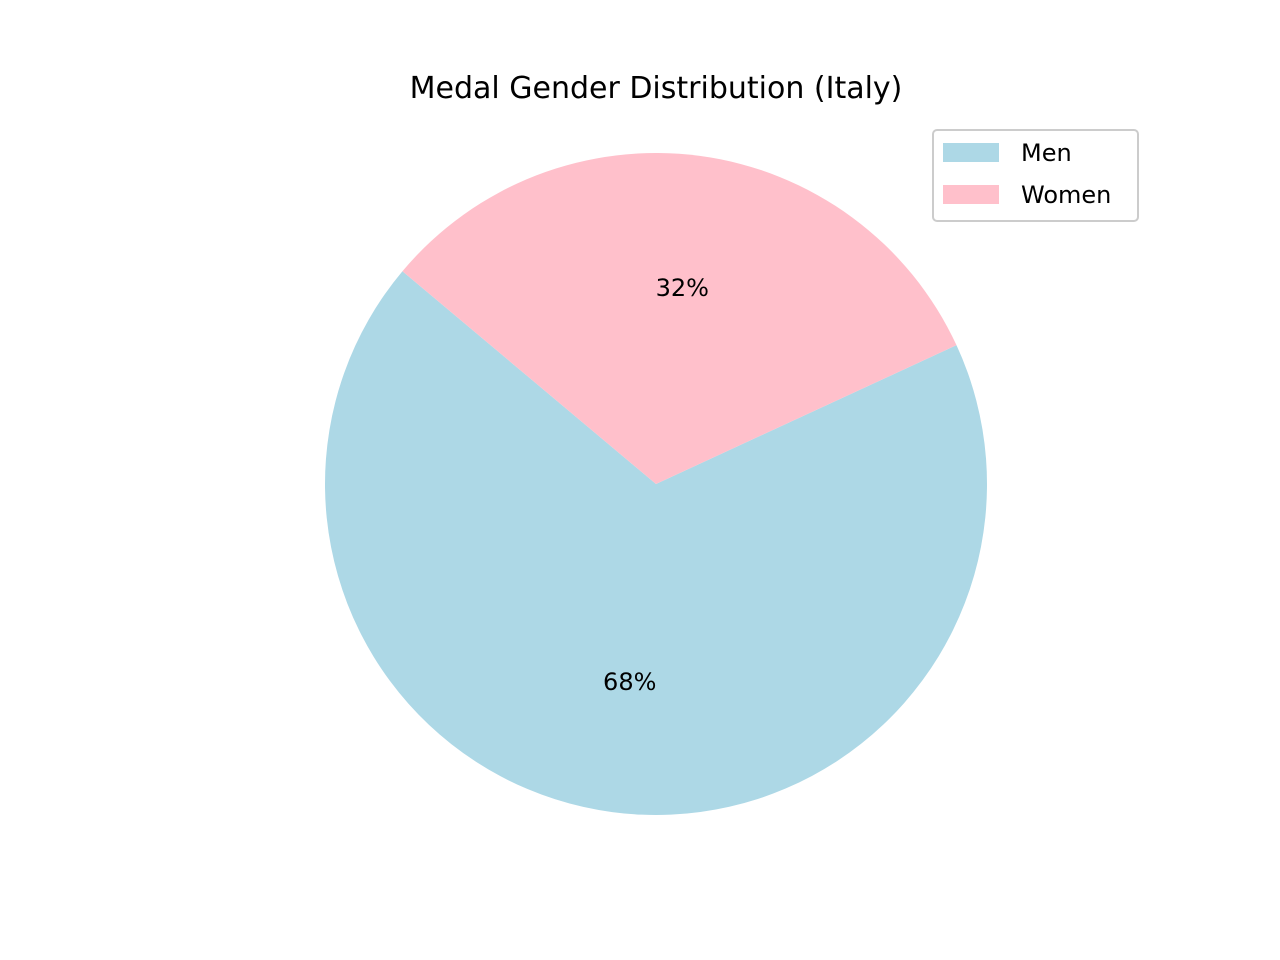  Describe the element at coordinates (1035, 175) in the screenshot. I see `legend: Men Women` at that location.